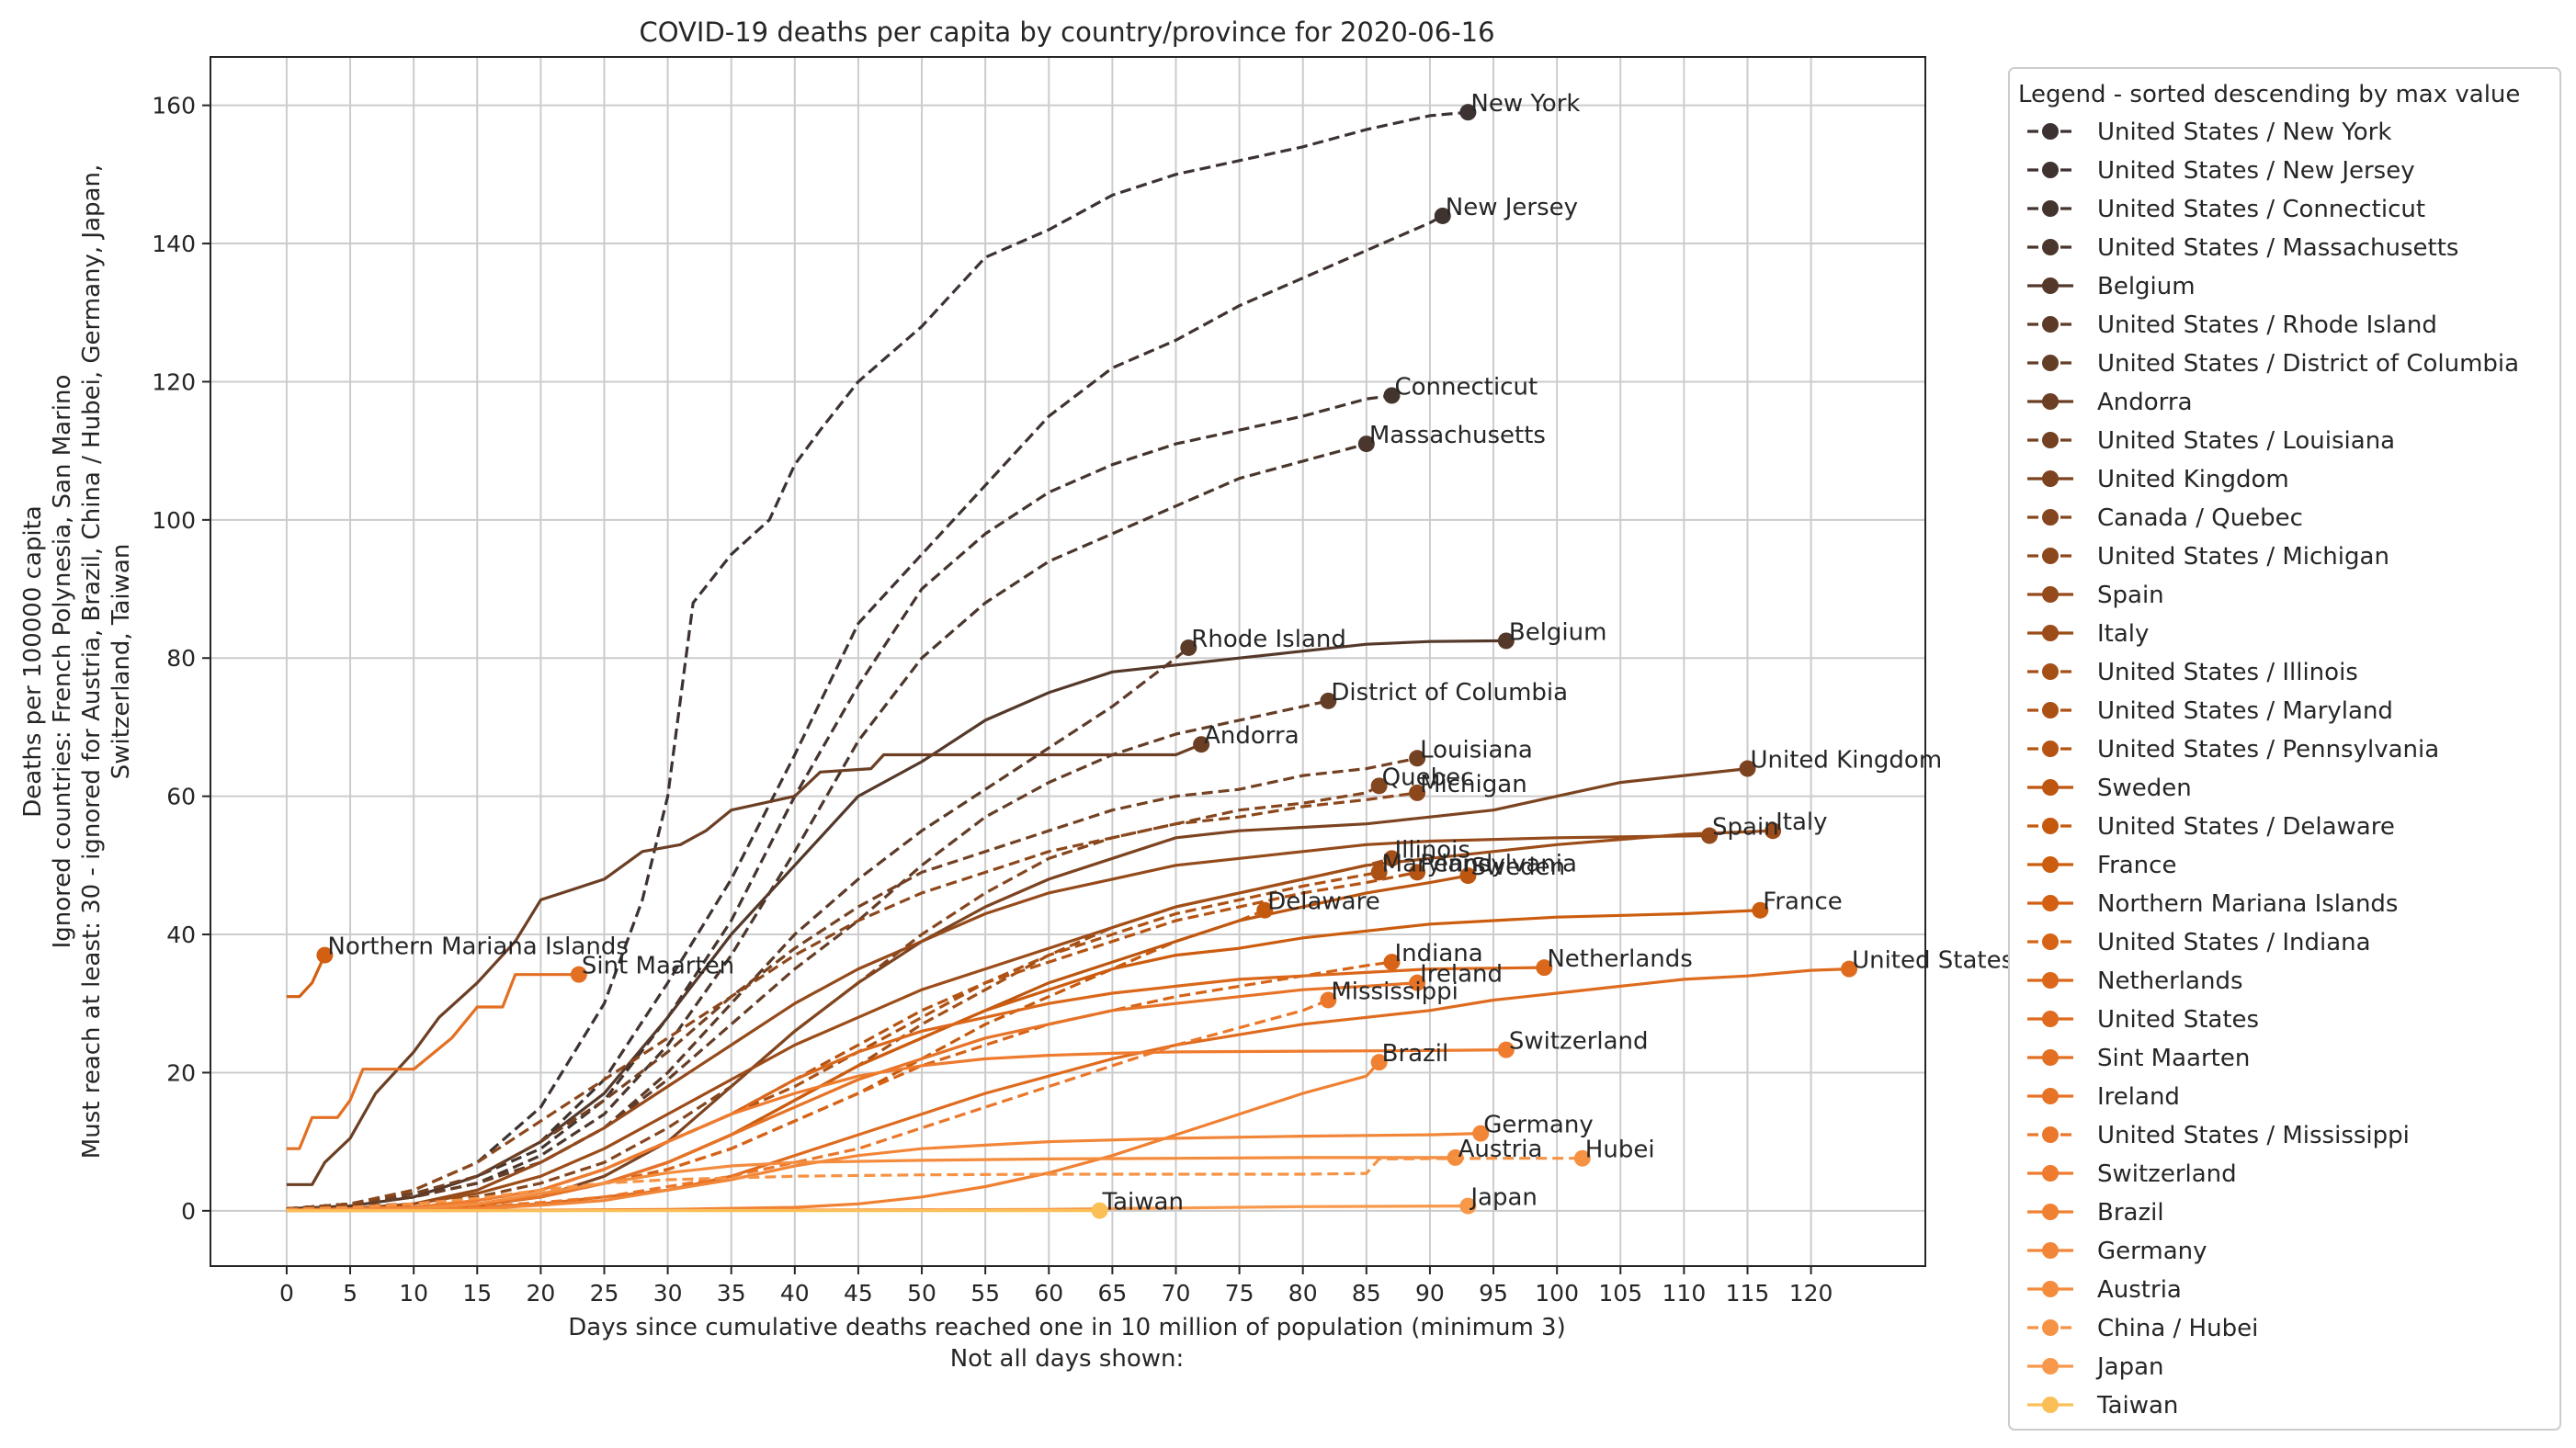 The height and width of the screenshot is (1448, 2576). Describe the element at coordinates (795, 1293) in the screenshot. I see `x-tick-label: 40` at that location.